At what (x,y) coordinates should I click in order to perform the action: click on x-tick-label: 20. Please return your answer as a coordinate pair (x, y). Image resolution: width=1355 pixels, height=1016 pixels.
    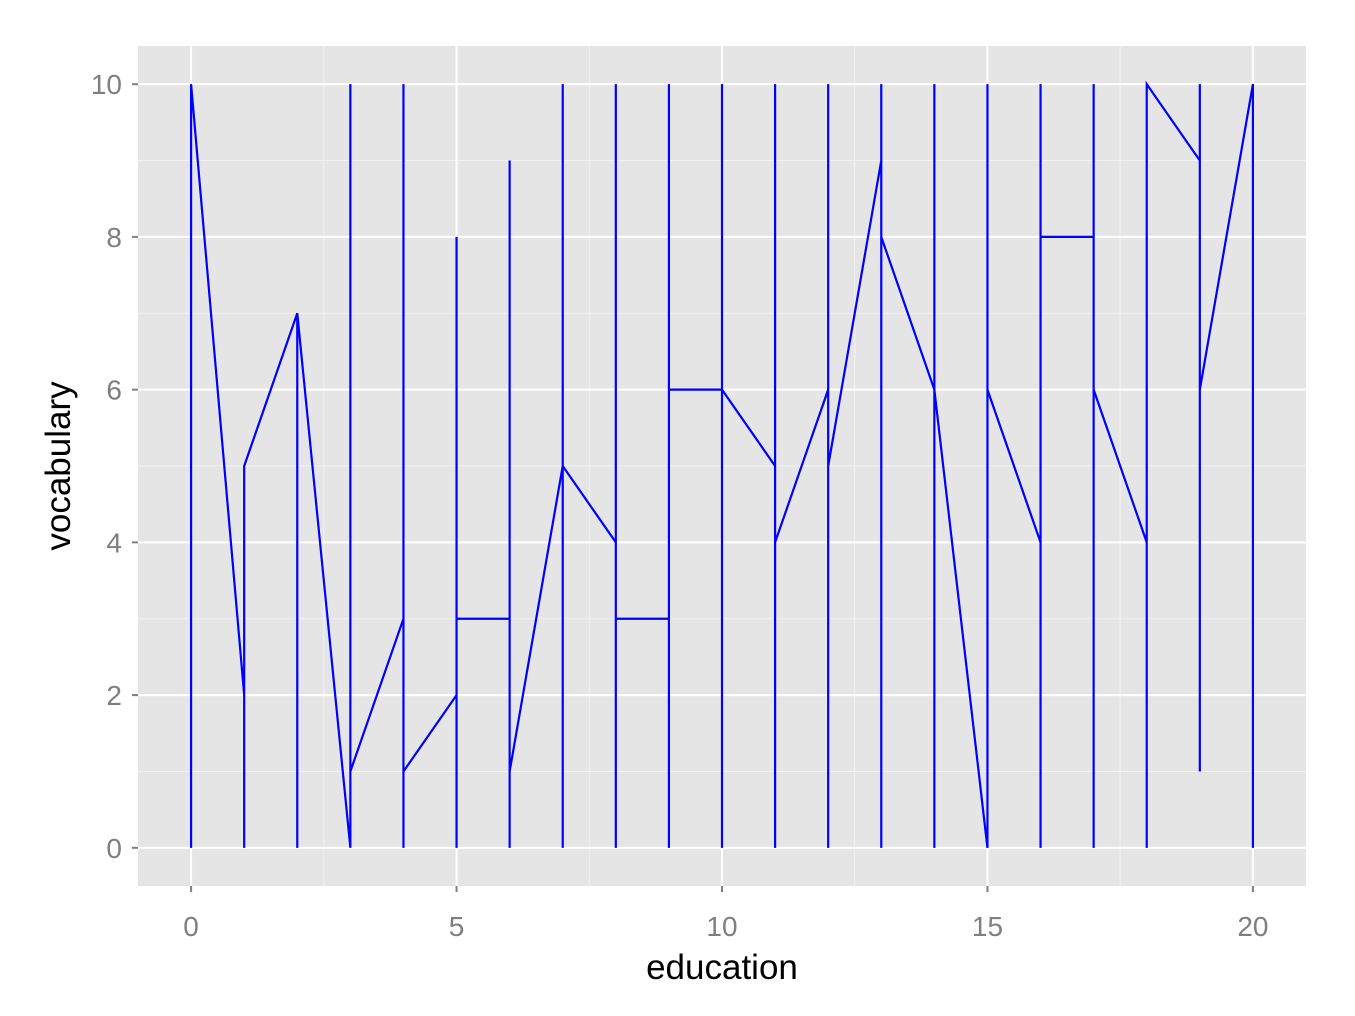
    Looking at the image, I should click on (1252, 926).